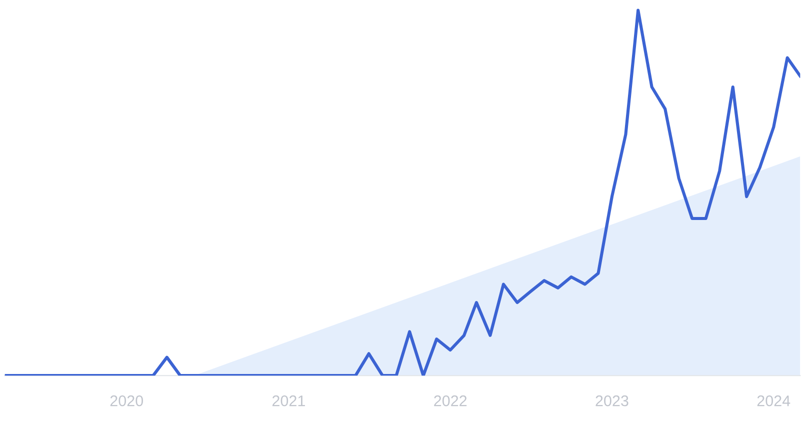  Describe the element at coordinates (127, 400) in the screenshot. I see `x-tick-label: 2020` at that location.